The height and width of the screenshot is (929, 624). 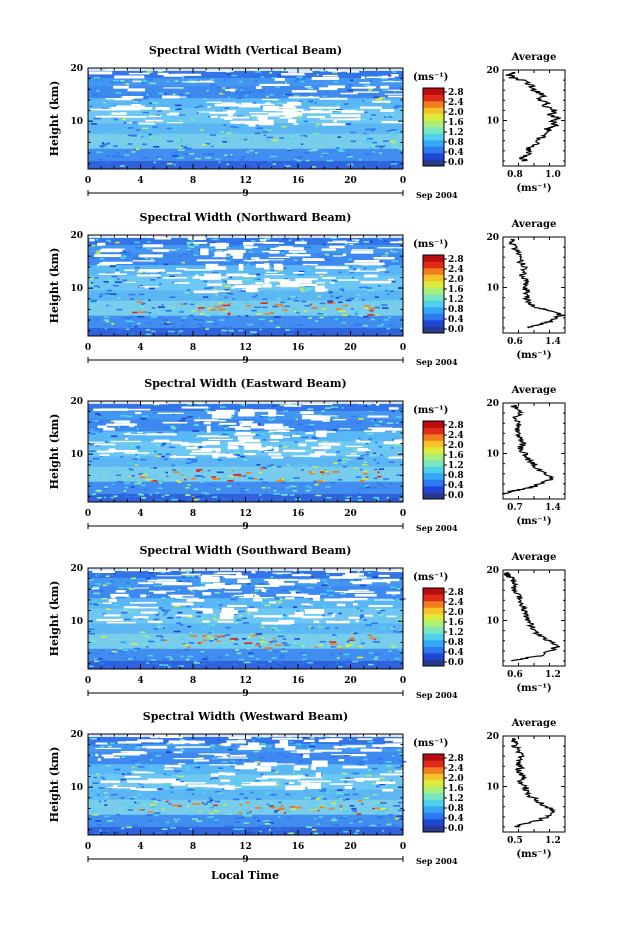 What do you see at coordinates (245, 194) in the screenshot?
I see `date-tick-label: 9` at bounding box center [245, 194].